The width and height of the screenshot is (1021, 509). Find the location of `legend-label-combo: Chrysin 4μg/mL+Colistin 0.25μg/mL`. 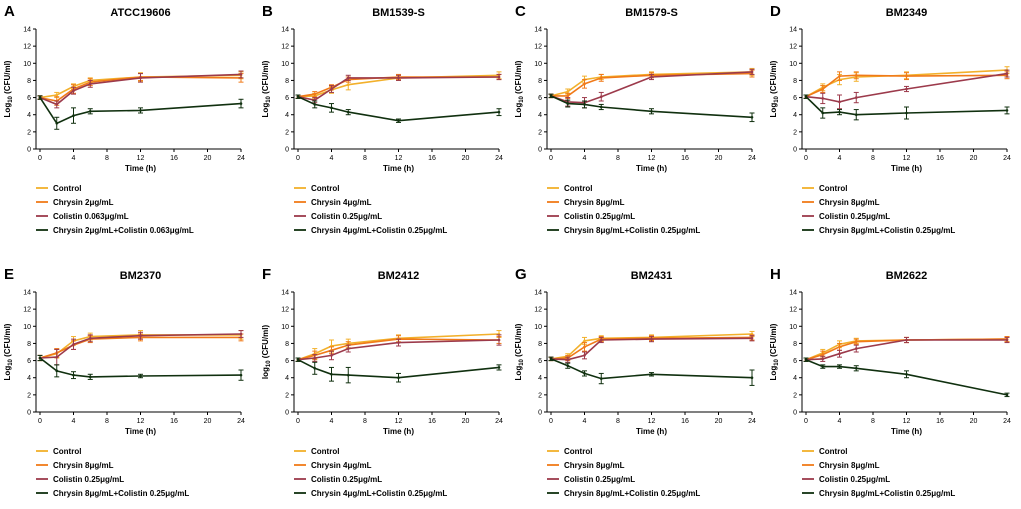

legend-label-combo: Chrysin 4μg/mL+Colistin 0.25μg/mL is located at coordinates (379, 230).